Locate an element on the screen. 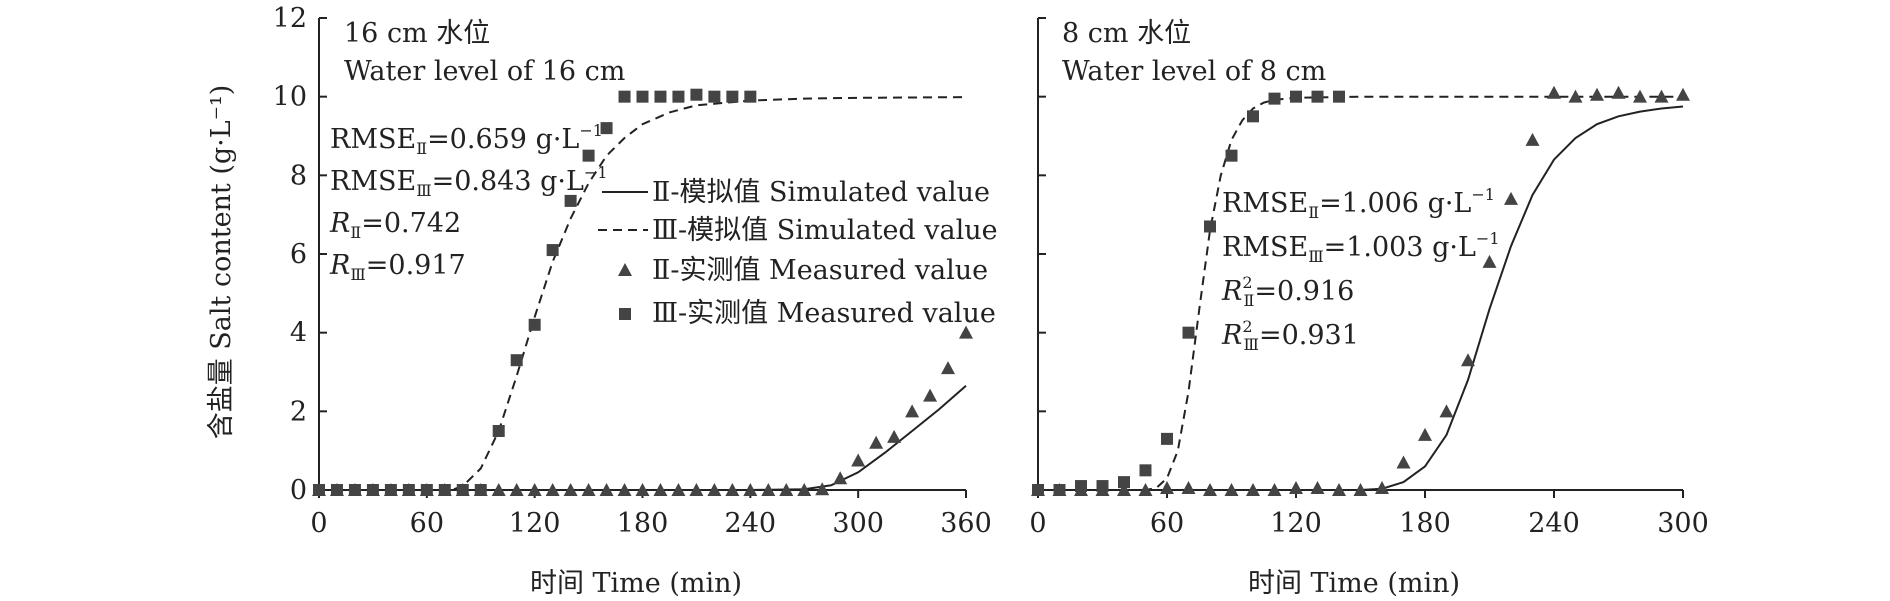  panel-right-x-axis-label: 时间 Time (min) is located at coordinates (1354, 583).